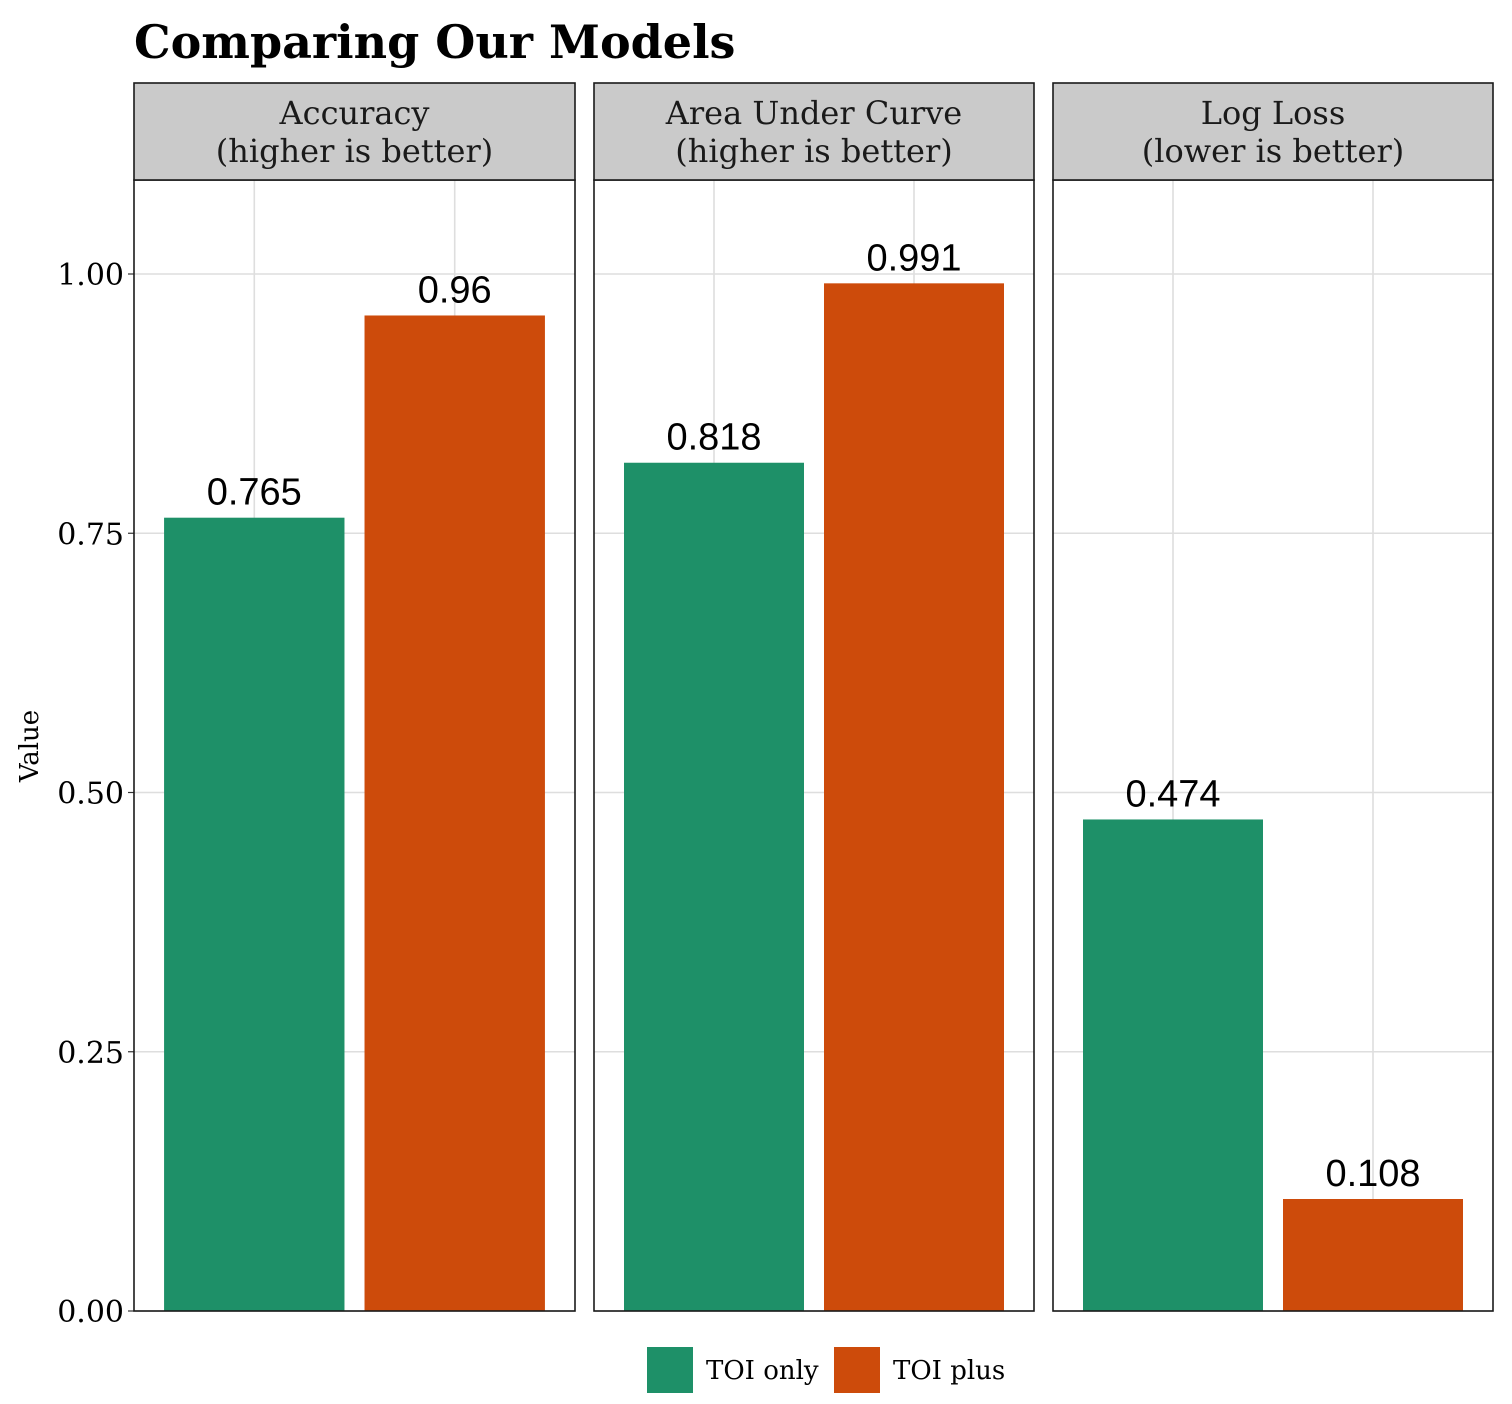 This screenshot has height=1404, width=1512. I want to click on bar-value-label: 0.108, so click(1372, 1174).